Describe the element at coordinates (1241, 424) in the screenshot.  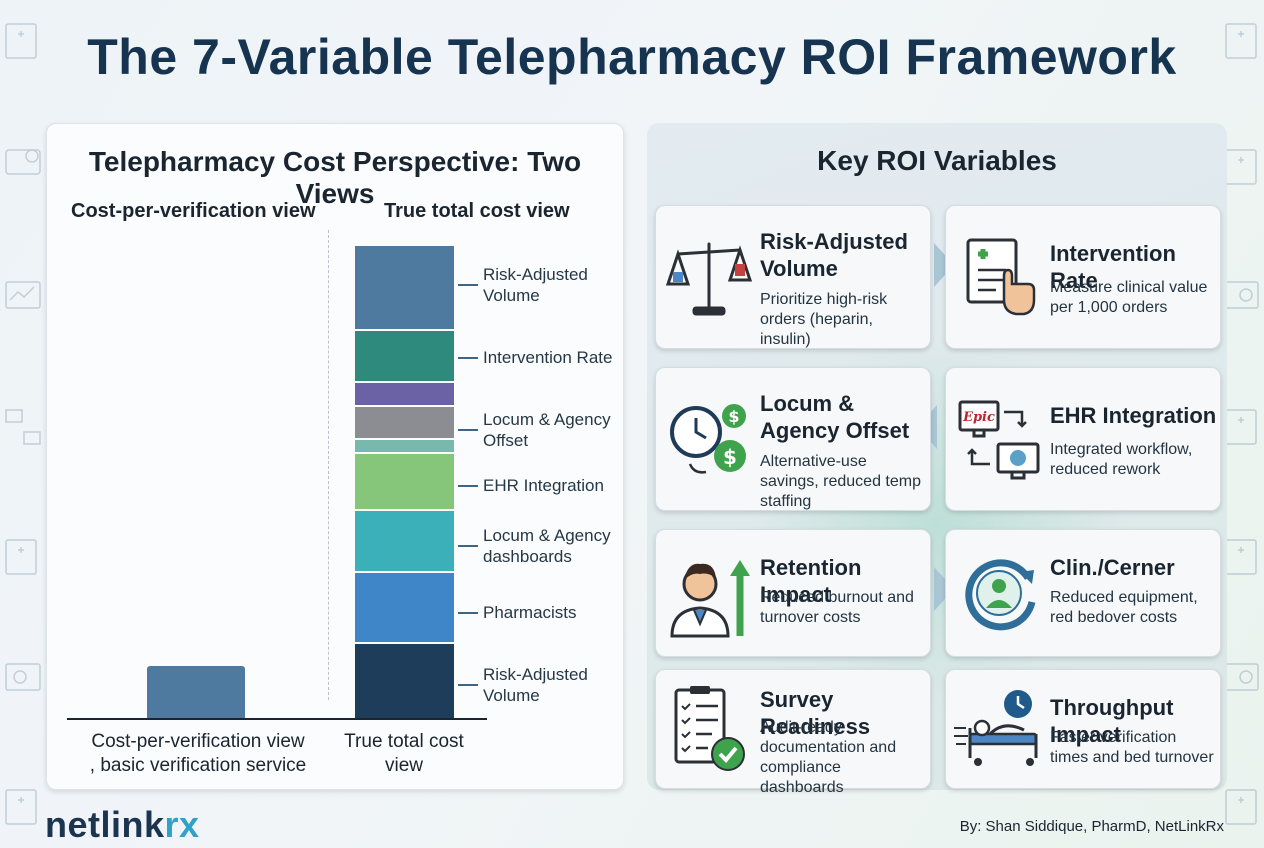
I see `hospital-pattern-right` at that location.